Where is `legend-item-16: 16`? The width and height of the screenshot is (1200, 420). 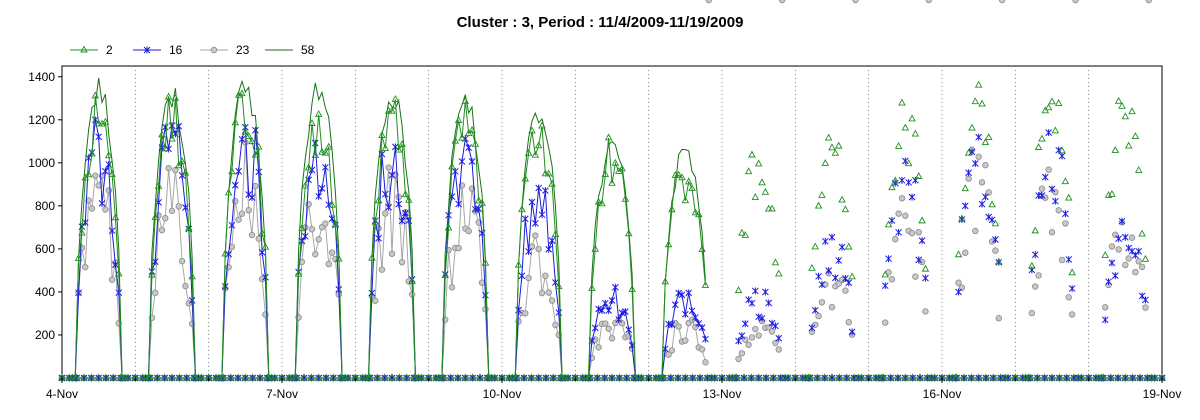 legend-item-16: 16 is located at coordinates (158, 50).